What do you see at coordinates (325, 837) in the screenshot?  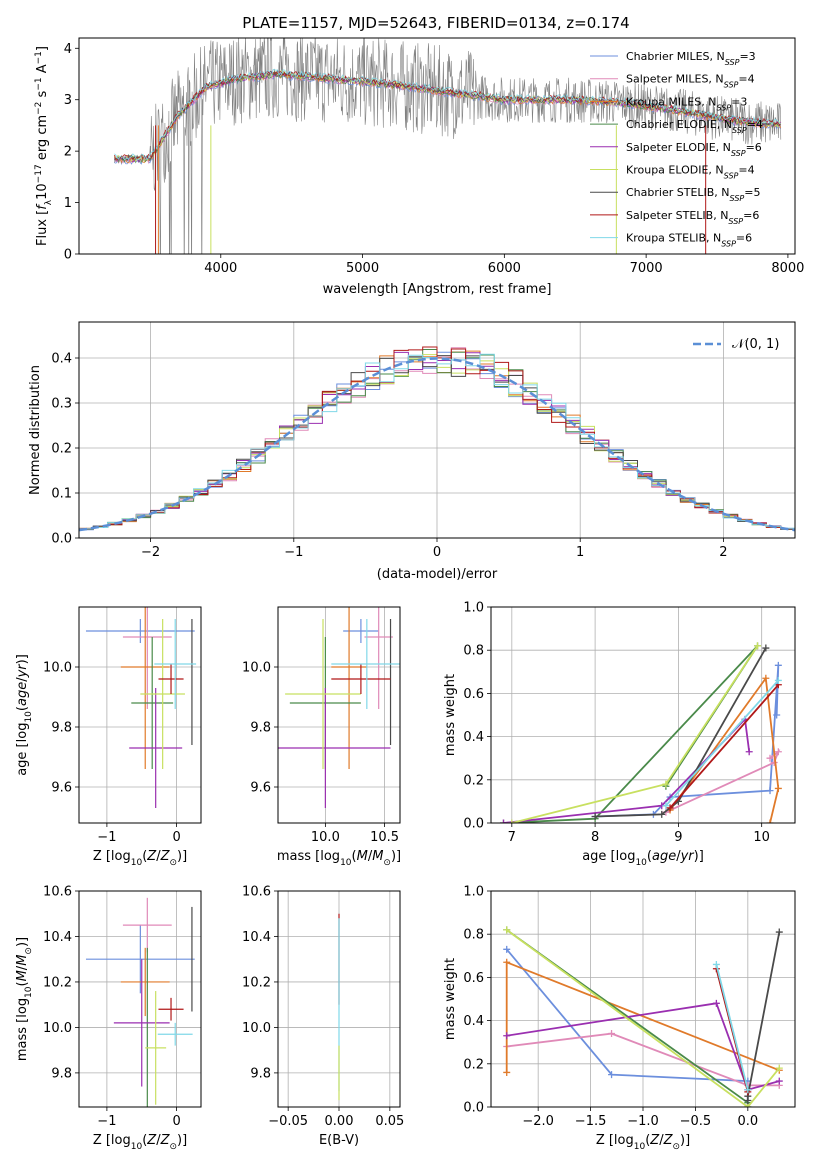 I see `x-tick-label: 10.0` at bounding box center [325, 837].